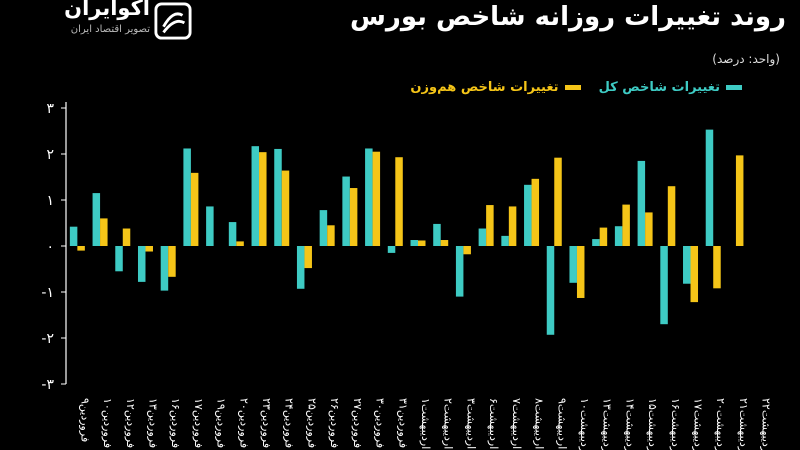  I want to click on x-tick-label: اردیبهشت۱۵, so click(652, 424).